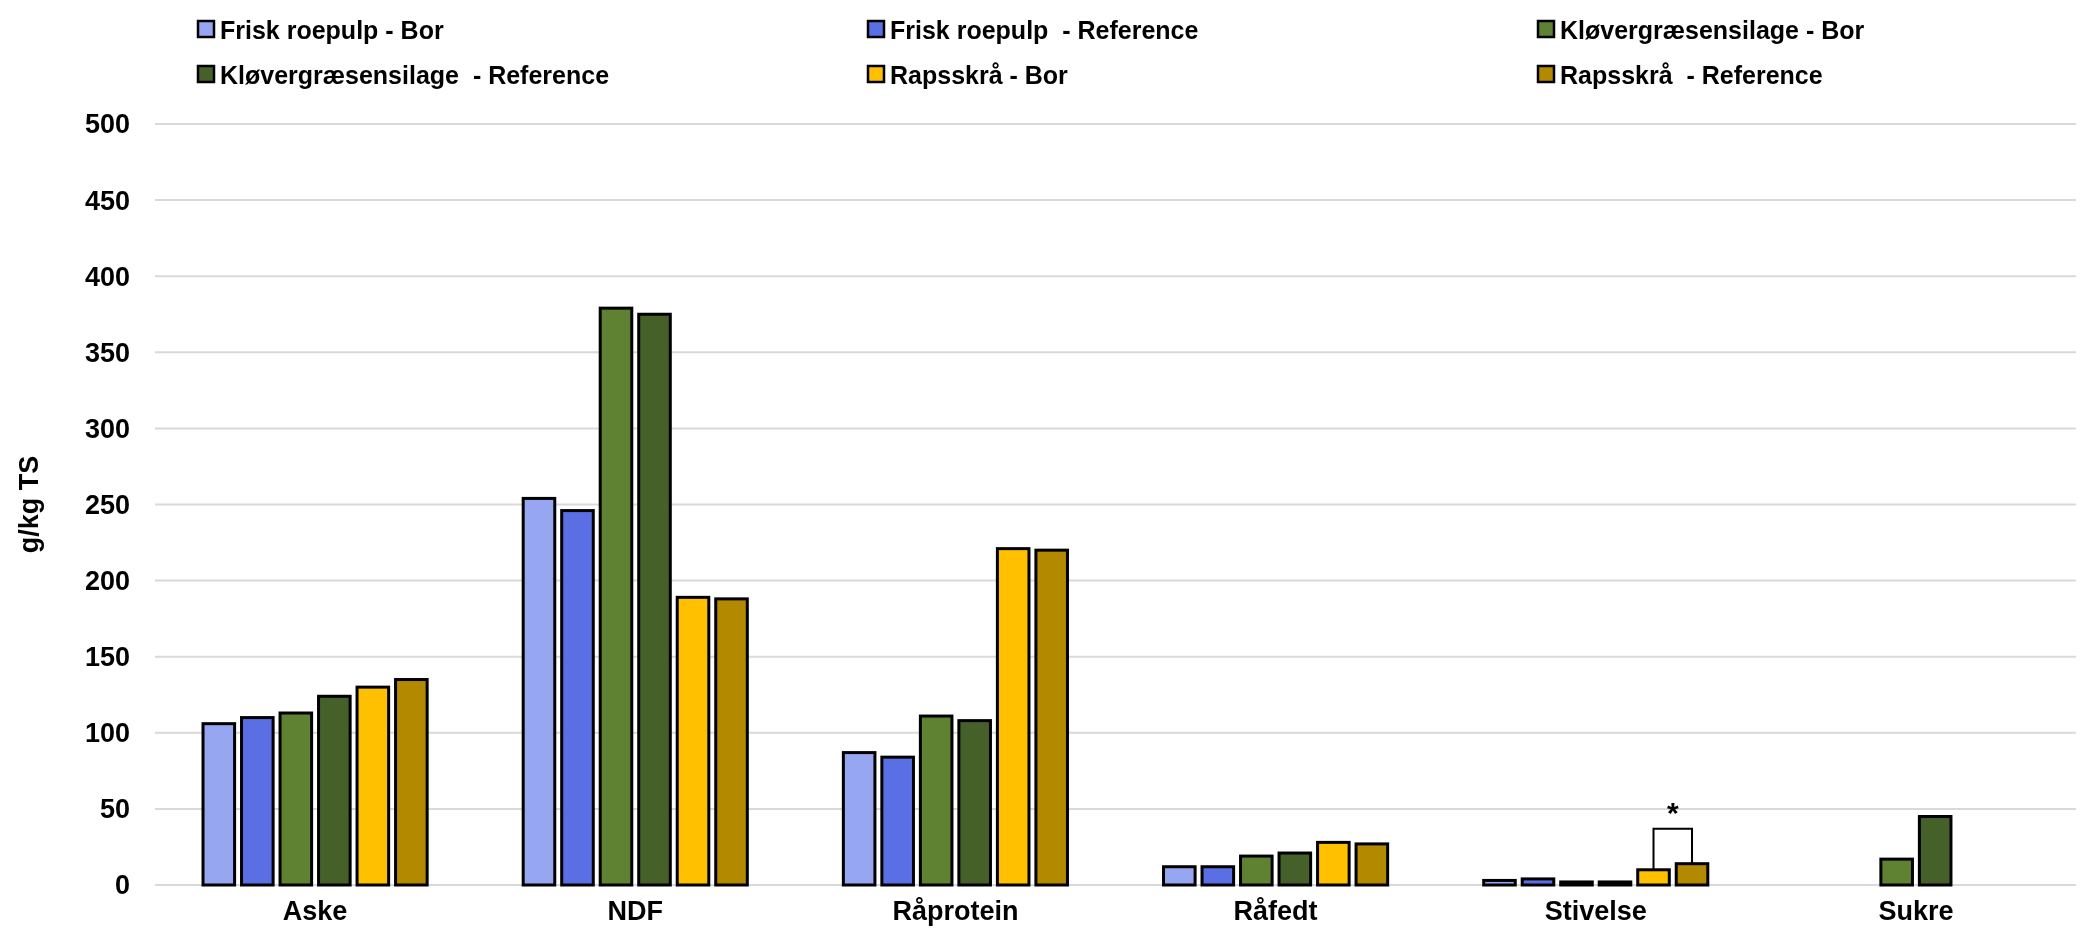  What do you see at coordinates (1691, 74) in the screenshot?
I see `legend-label: Rapsskrå - Reference` at bounding box center [1691, 74].